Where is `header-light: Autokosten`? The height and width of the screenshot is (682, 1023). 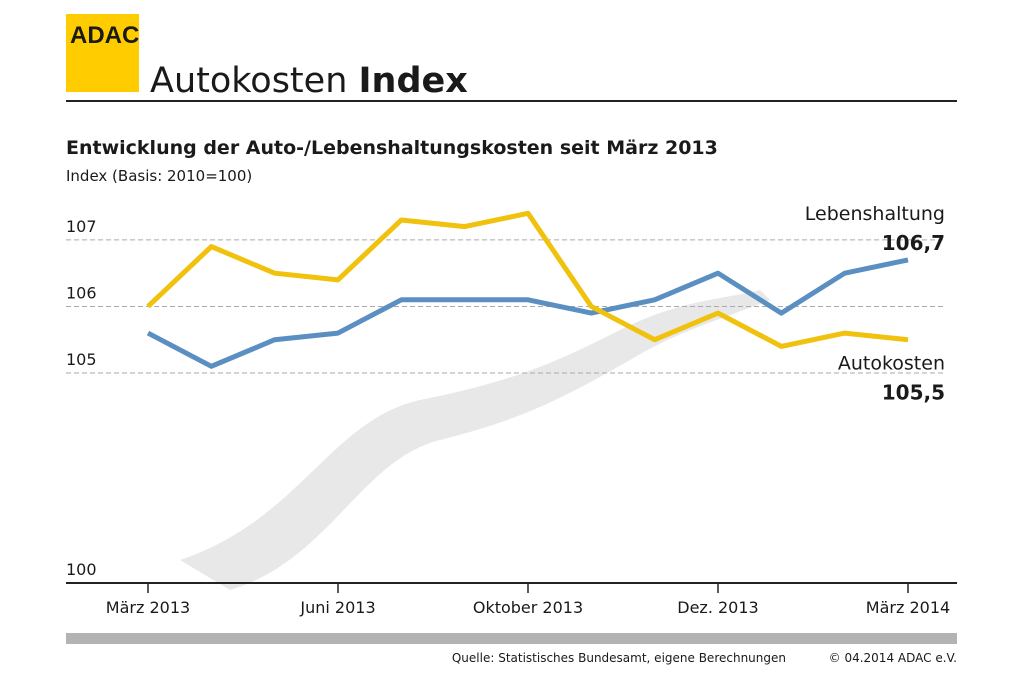
header-light: Autokosten is located at coordinates (248, 81).